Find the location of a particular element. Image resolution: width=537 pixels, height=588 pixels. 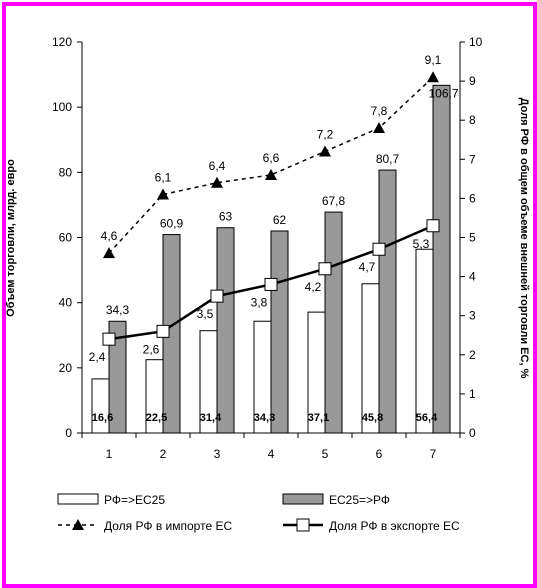

label-rf-eu: 16,6 is located at coordinates (102, 418).